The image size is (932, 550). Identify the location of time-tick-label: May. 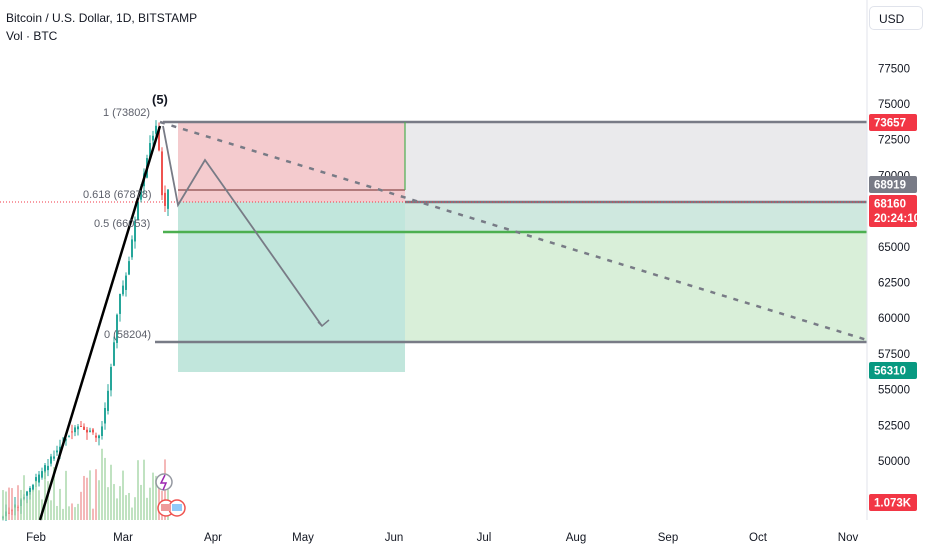
(303, 538).